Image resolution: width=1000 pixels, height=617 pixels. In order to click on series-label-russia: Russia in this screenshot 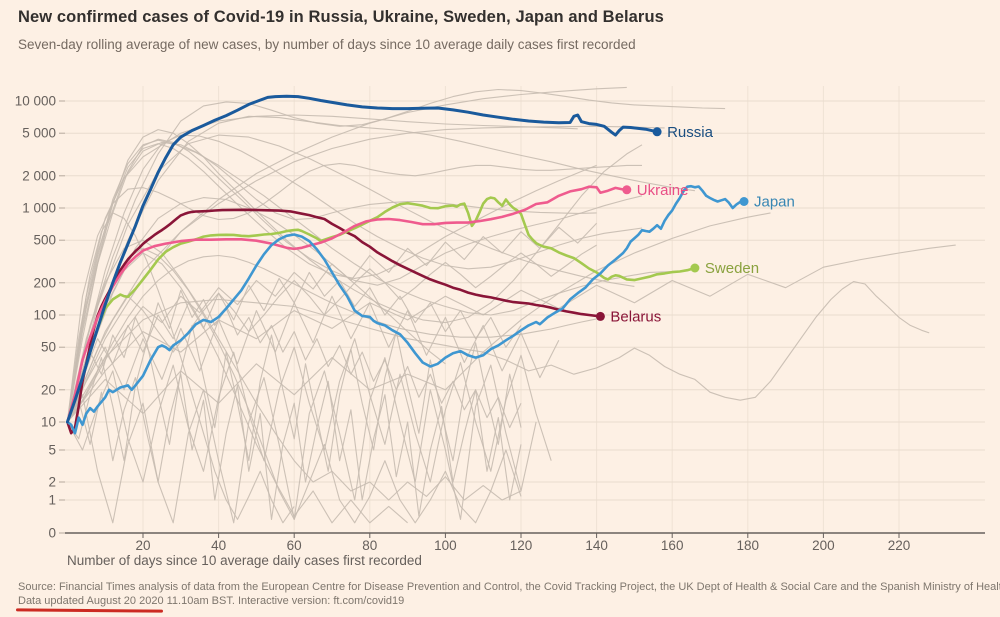, I will do `click(690, 132)`.